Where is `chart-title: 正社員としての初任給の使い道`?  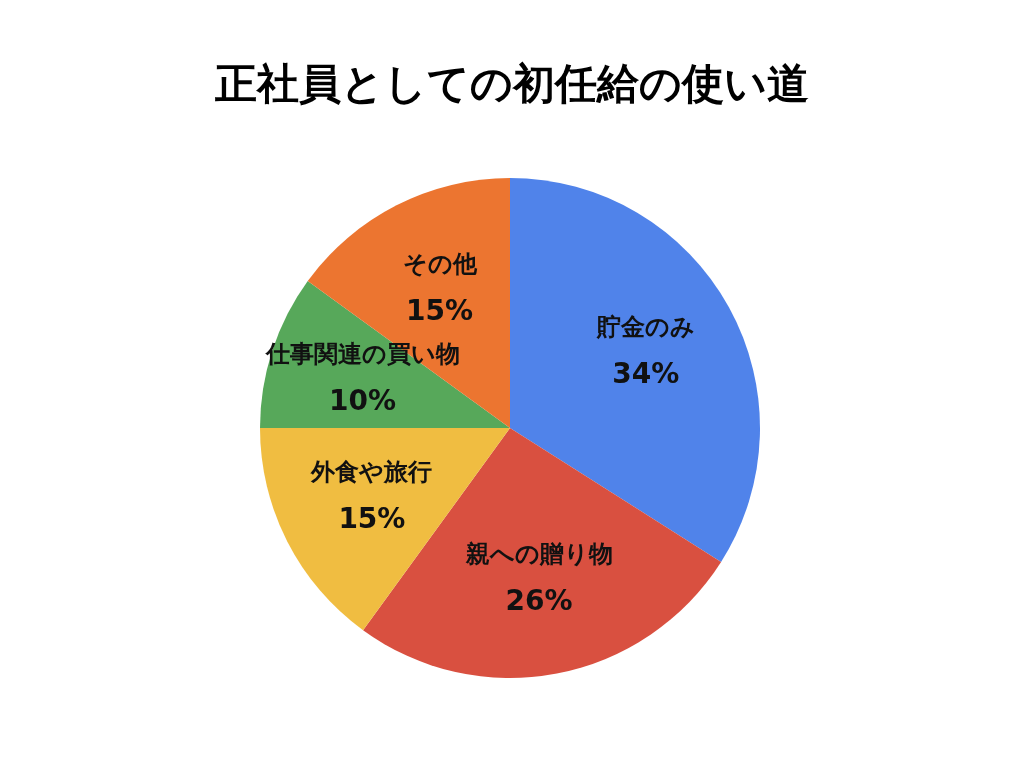
chart-title: 正社員としての初任給の使い道 is located at coordinates (511, 83).